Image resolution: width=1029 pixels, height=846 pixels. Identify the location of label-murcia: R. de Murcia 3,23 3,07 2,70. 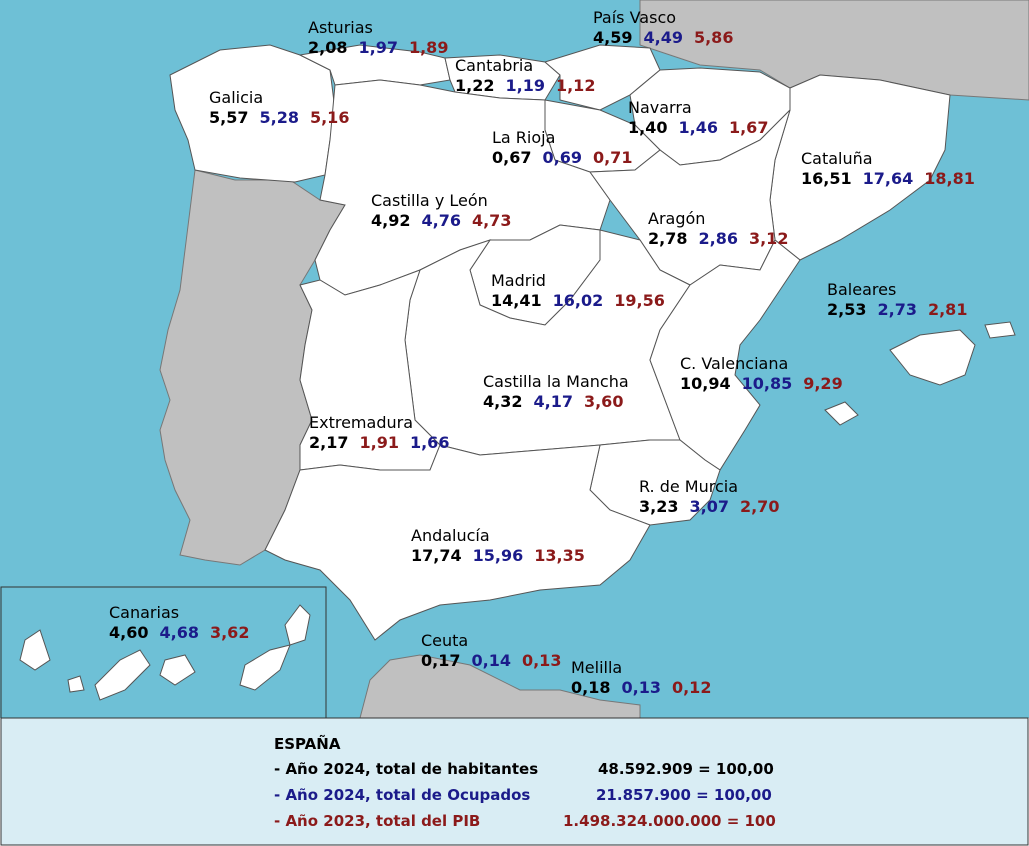
(714, 497).